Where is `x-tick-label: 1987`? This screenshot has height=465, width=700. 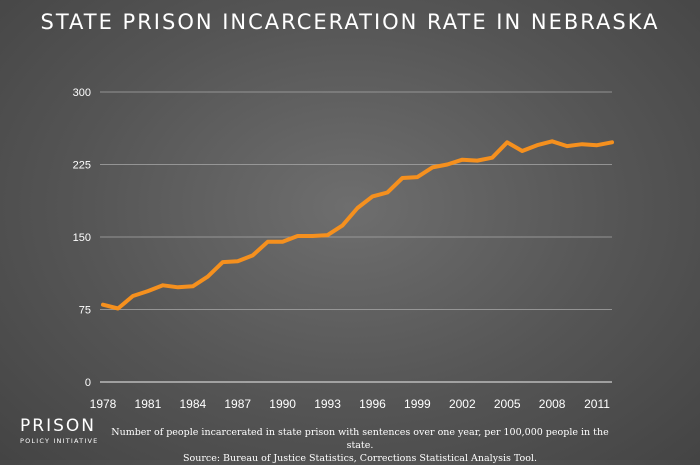
x-tick-label: 1987 is located at coordinates (237, 404).